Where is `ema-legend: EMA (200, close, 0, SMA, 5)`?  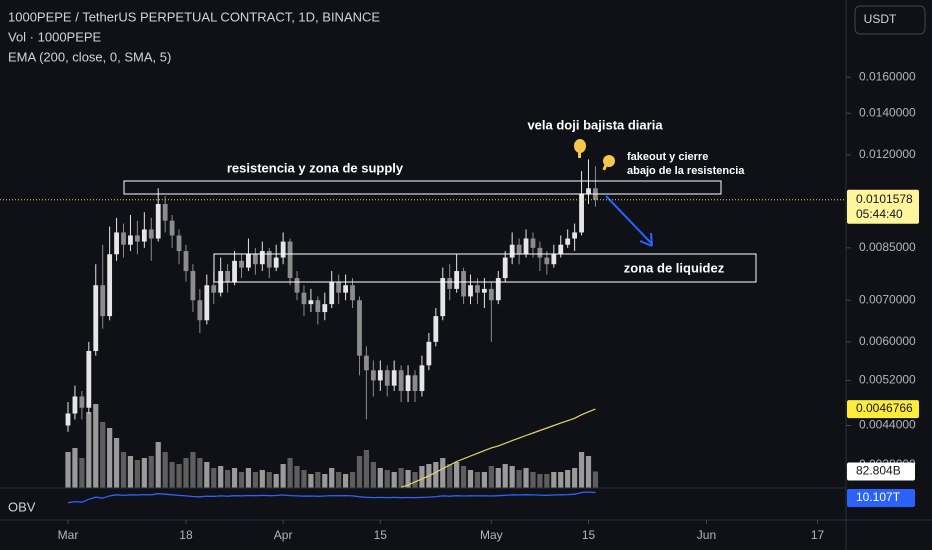
ema-legend: EMA (200, close, 0, SMA, 5) is located at coordinates (89, 56).